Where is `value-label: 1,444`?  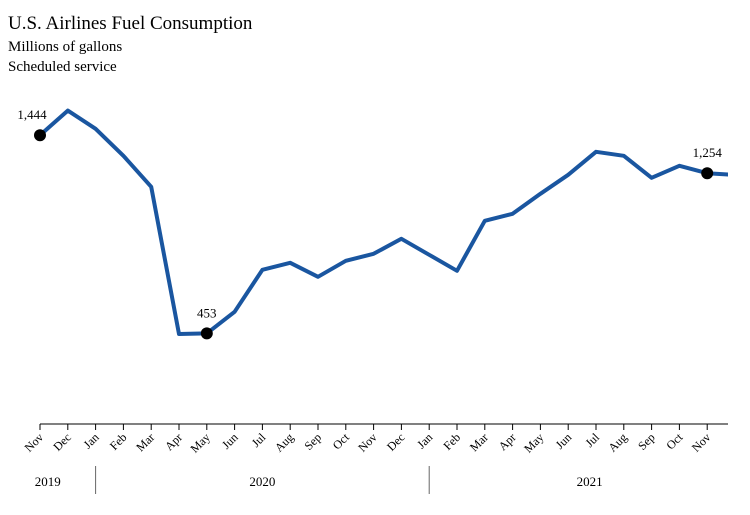
value-label: 1,444 is located at coordinates (32, 114).